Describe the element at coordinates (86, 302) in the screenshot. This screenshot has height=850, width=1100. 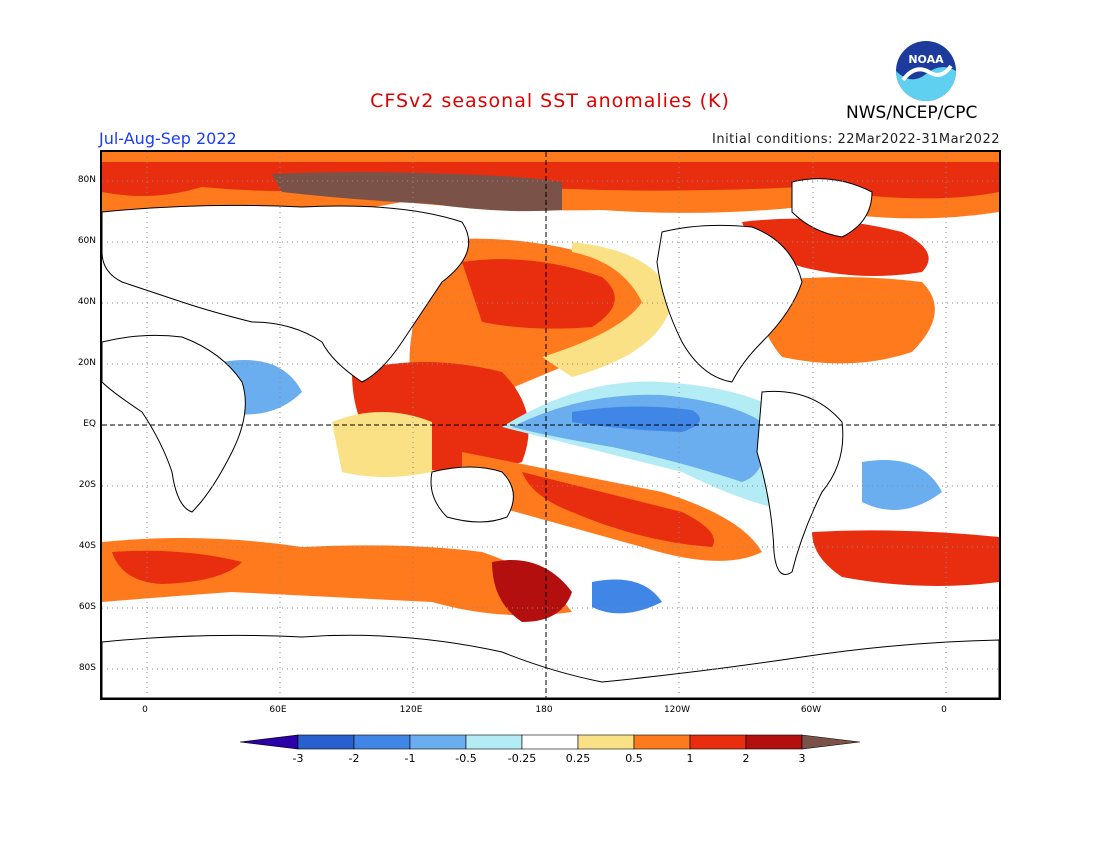
I see `lat-label-40n: 40N` at that location.